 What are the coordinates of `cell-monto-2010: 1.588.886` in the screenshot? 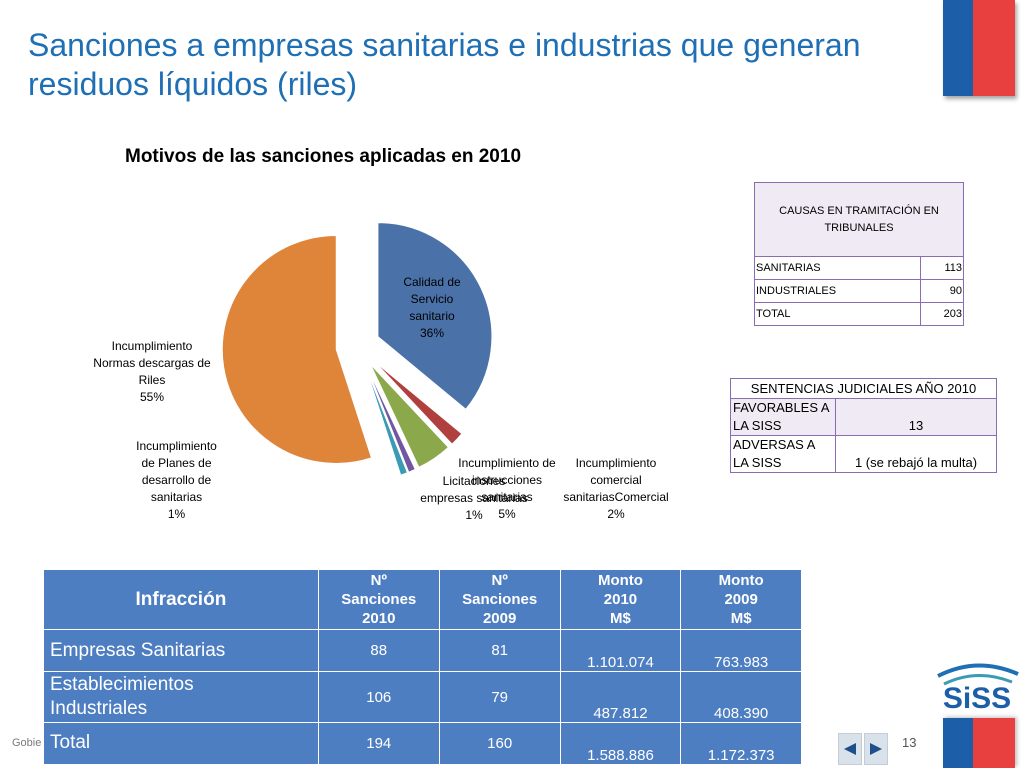 It's located at (620, 743).